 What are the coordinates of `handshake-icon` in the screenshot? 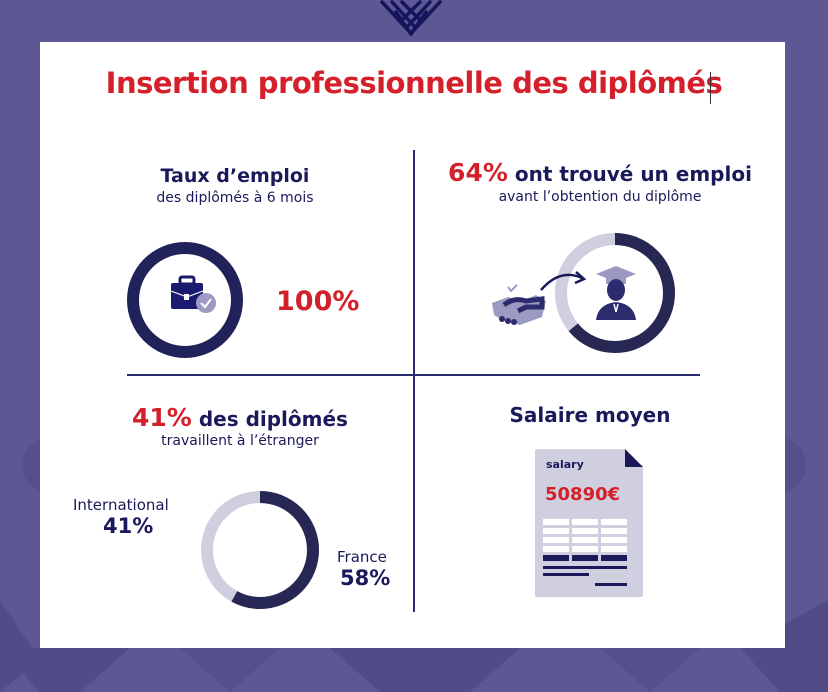 It's located at (519, 304).